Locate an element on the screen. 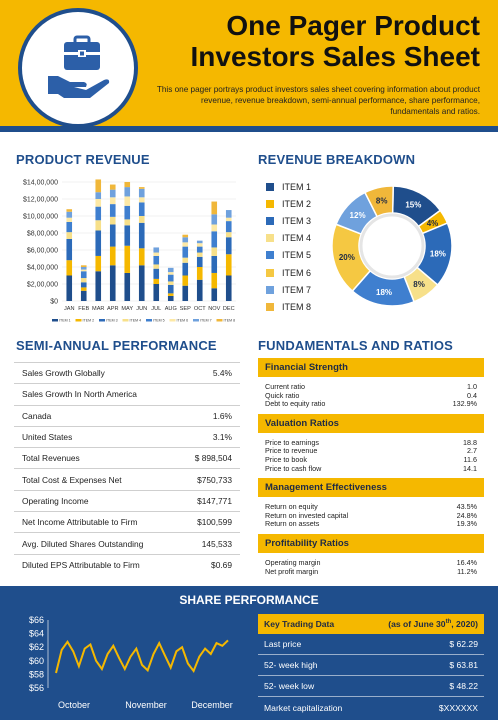  ratio-row: Price to earnings 18.8 is located at coordinates (371, 442).